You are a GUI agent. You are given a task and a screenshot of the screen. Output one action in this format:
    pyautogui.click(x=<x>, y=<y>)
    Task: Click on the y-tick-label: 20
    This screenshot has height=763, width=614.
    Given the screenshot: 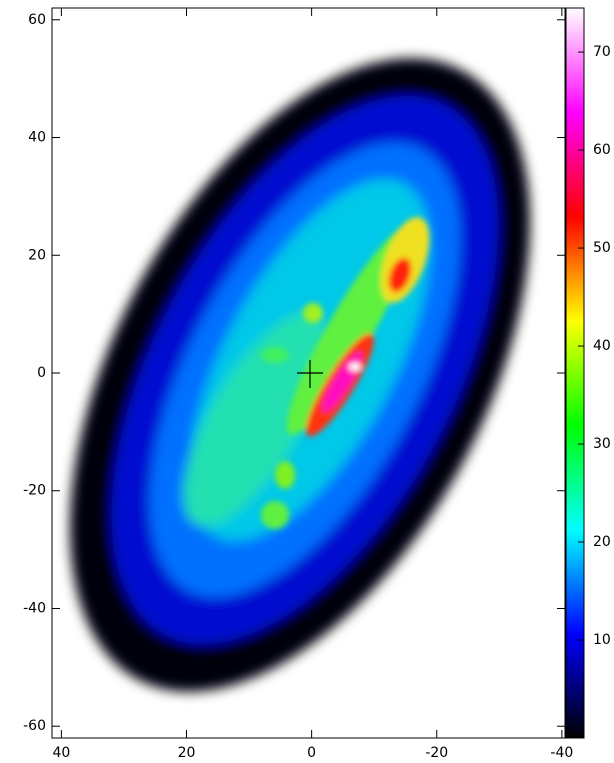 What is the action you would take?
    pyautogui.click(x=37, y=255)
    